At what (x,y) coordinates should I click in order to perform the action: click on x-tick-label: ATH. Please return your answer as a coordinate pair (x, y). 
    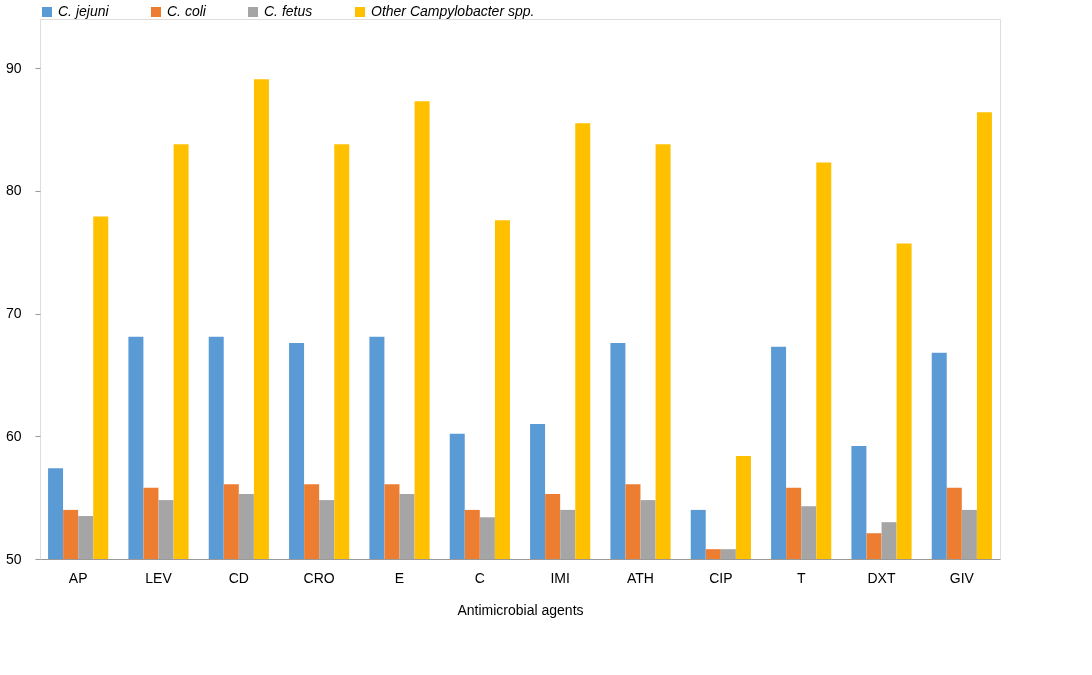
    Looking at the image, I should click on (640, 577).